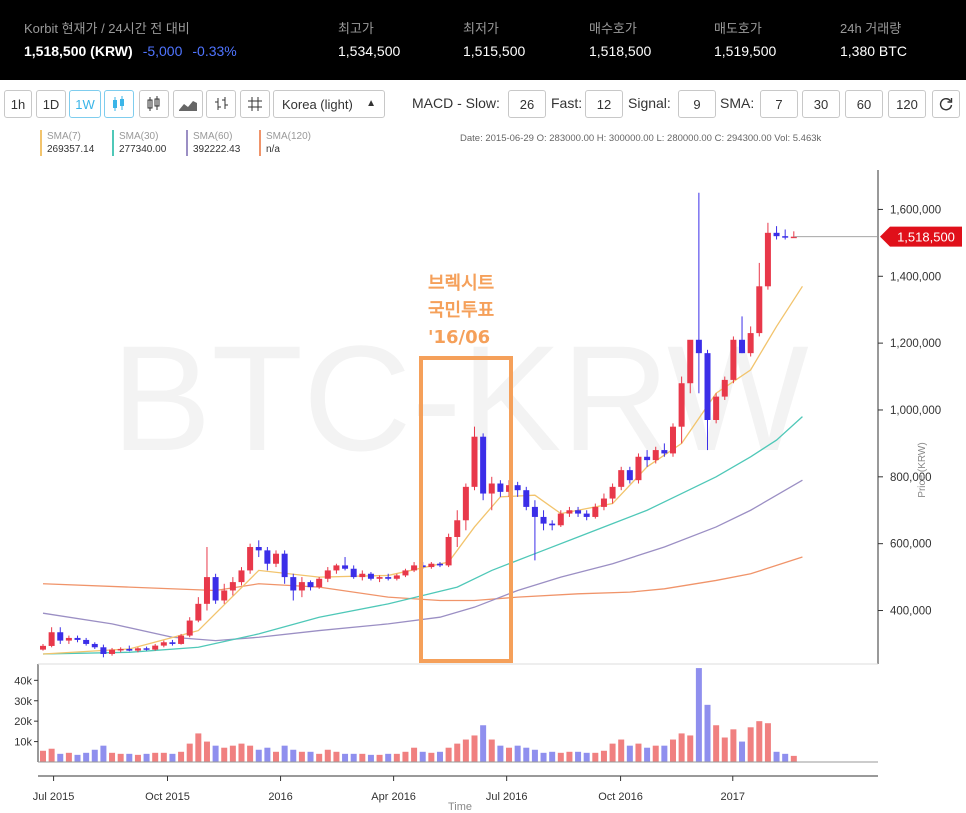 The height and width of the screenshot is (813, 966). What do you see at coordinates (915, 277) in the screenshot?
I see `price-tick-label: 1,400,000` at bounding box center [915, 277].